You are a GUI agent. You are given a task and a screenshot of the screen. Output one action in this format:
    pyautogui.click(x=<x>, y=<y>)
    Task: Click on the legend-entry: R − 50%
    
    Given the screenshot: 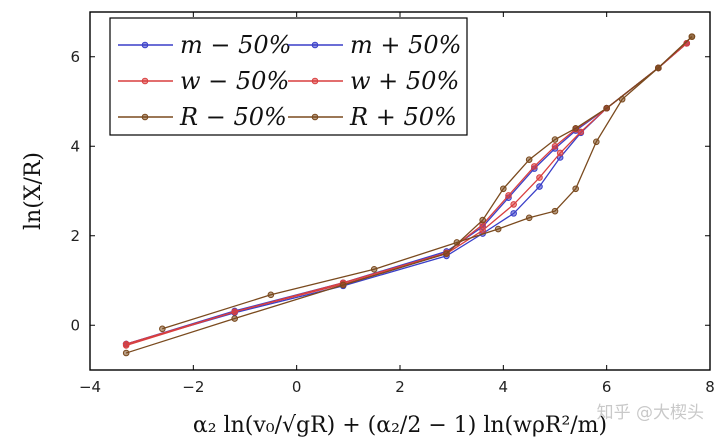 What is the action you would take?
    pyautogui.click(x=202, y=117)
    